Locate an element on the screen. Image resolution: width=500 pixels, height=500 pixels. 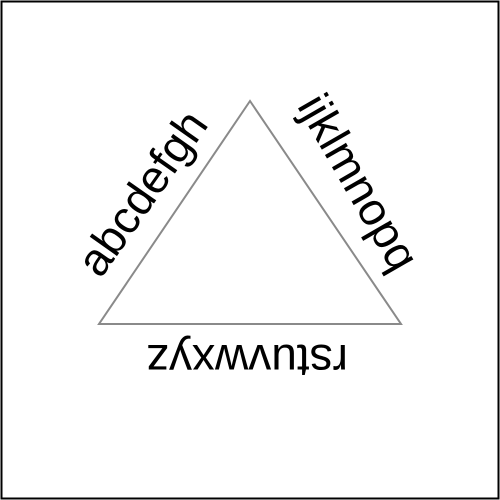
bottom-side-text: rstuvwxyz is located at coordinates (247, 361).